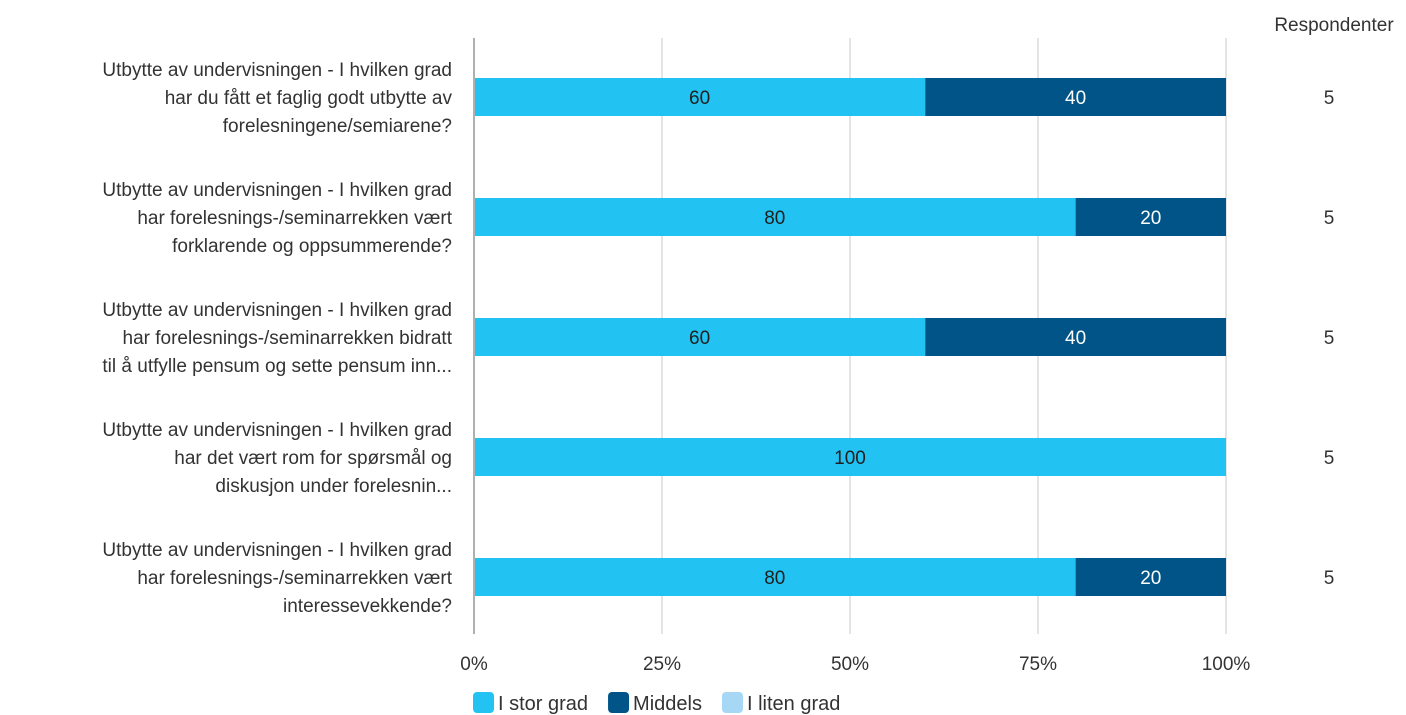 The width and height of the screenshot is (1406, 715). What do you see at coordinates (667, 704) in the screenshot?
I see `legend-label: Middels` at bounding box center [667, 704].